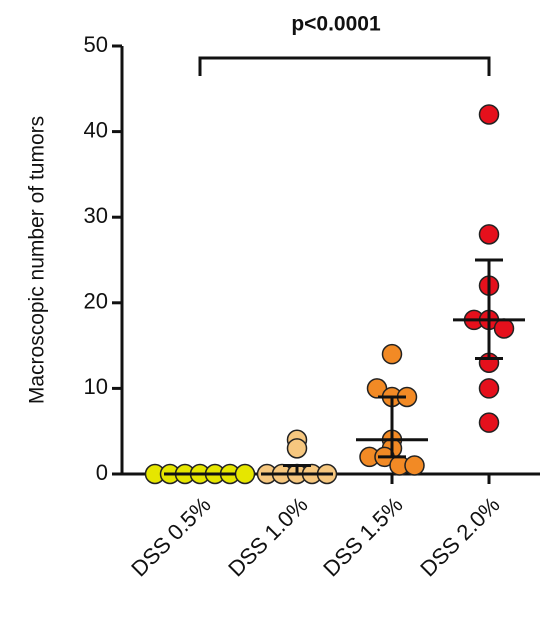 Image resolution: width=553 pixels, height=631 pixels. Describe the element at coordinates (96, 386) in the screenshot. I see `y-tick-label: 10` at that location.